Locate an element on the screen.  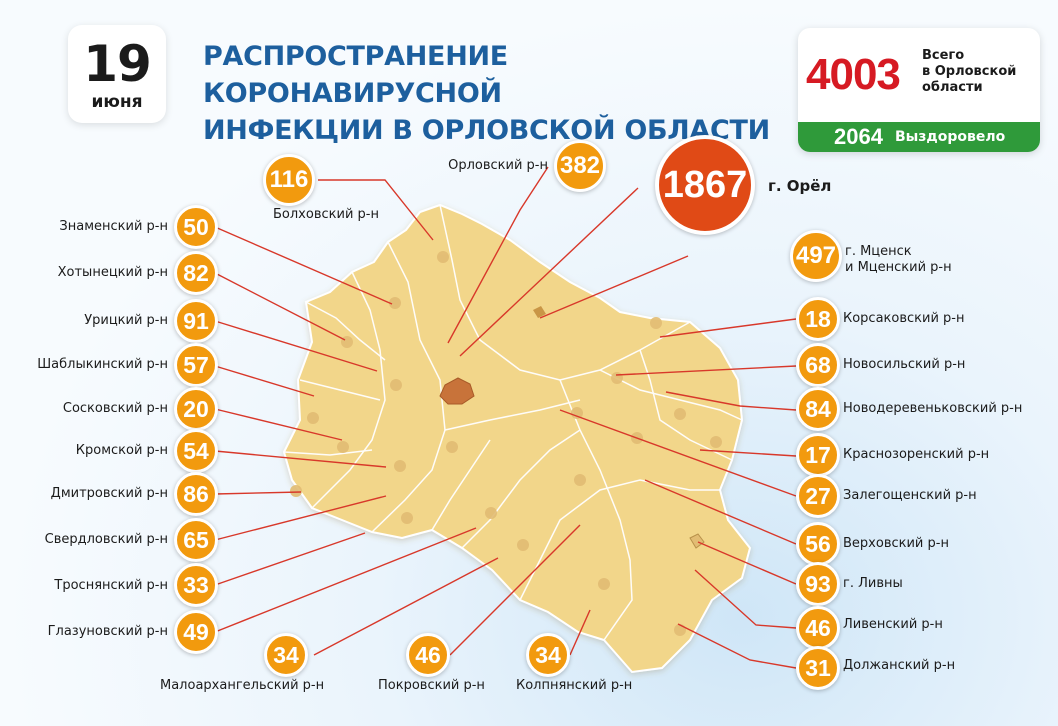
shablykinsky-badge: 57 is located at coordinates (196, 365).